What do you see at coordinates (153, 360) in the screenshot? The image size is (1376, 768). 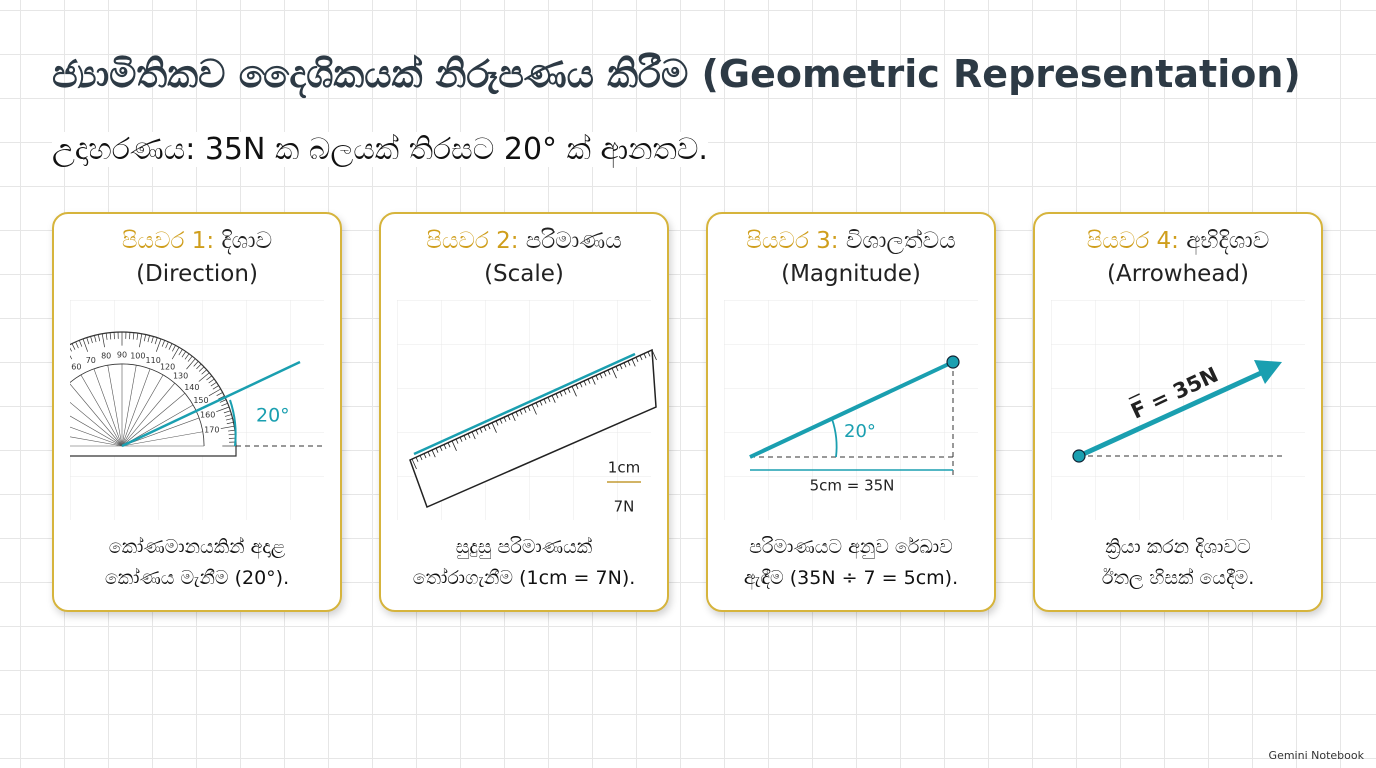 I see `protractor-label: 110` at bounding box center [153, 360].